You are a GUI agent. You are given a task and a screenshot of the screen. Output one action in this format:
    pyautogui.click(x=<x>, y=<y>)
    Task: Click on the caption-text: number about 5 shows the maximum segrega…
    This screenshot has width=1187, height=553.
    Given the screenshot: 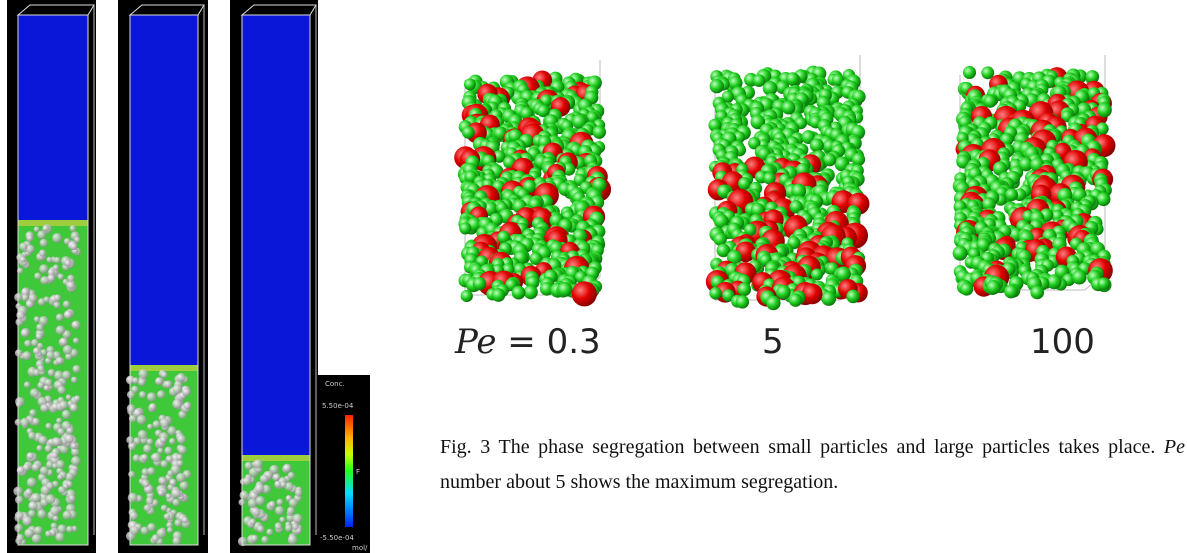 What is the action you would take?
    pyautogui.click(x=639, y=482)
    